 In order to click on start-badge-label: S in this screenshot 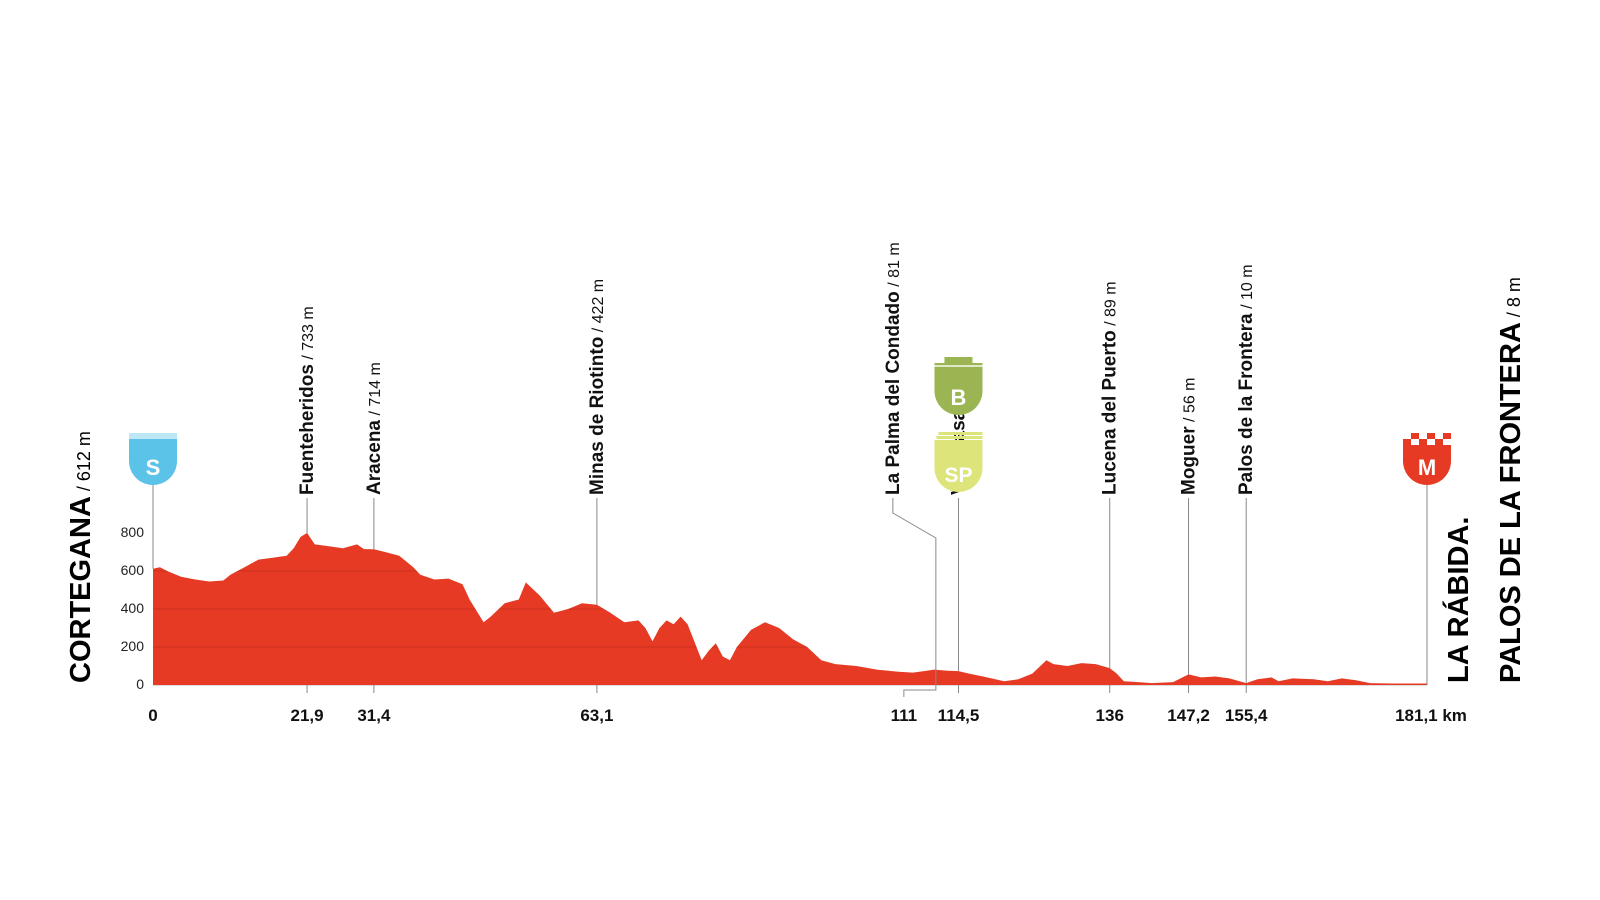, I will do `click(153, 467)`.